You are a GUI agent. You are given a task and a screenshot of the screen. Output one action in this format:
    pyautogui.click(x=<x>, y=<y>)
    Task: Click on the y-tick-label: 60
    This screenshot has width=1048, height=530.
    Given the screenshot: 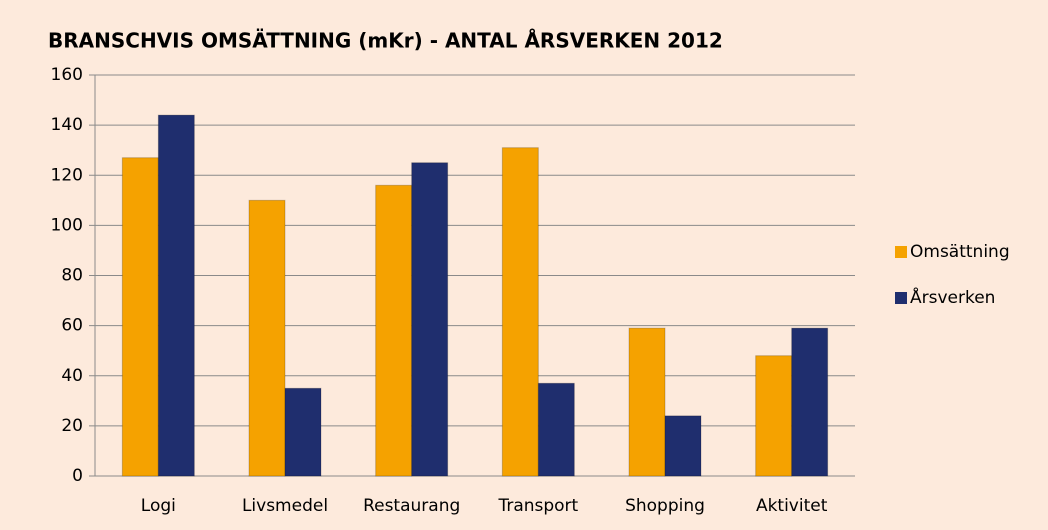 What is the action you would take?
    pyautogui.click(x=72, y=326)
    